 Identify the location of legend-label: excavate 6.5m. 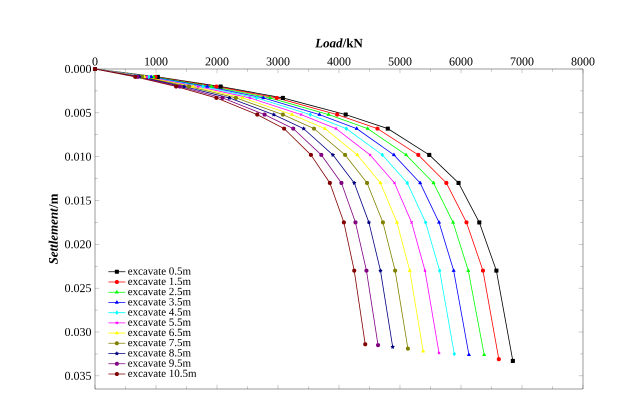
(159, 332).